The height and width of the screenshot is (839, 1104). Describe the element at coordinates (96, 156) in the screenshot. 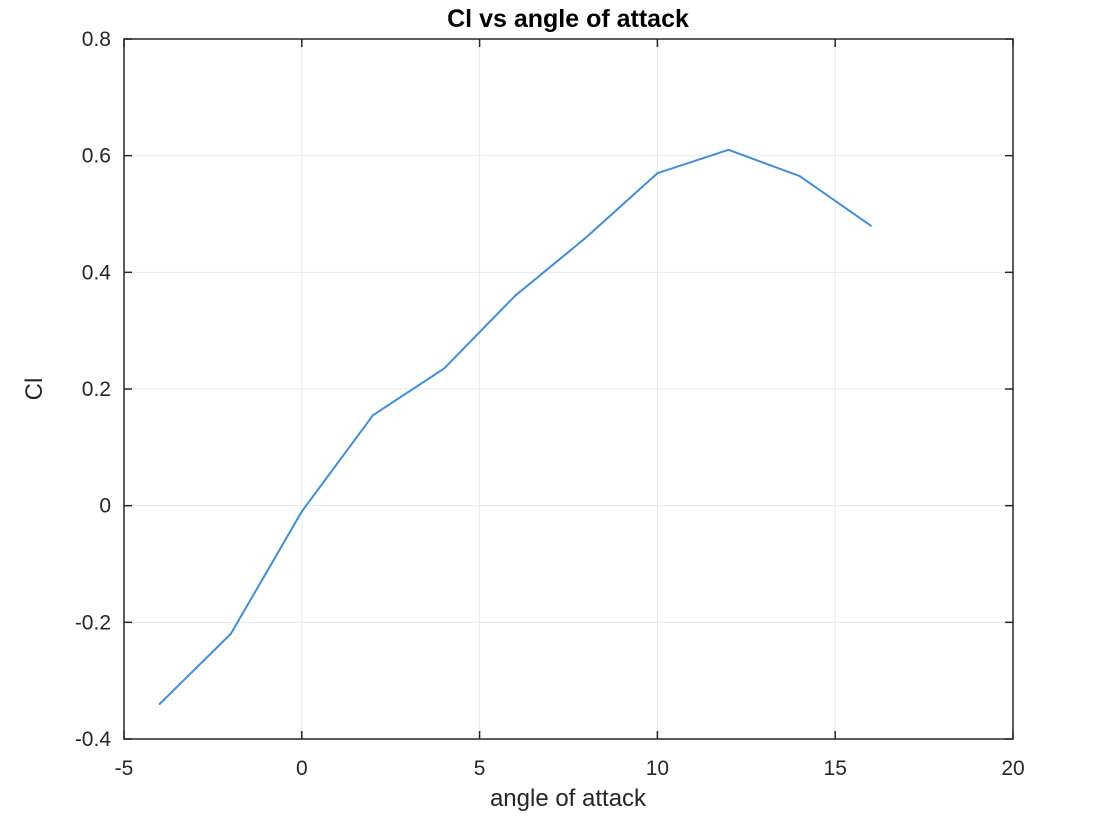

I see `y-tick-label: 0.6` at that location.